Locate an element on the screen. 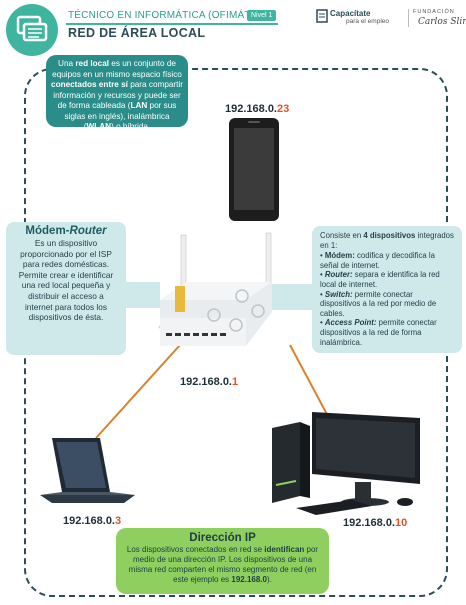 The width and height of the screenshot is (466, 605). page-title: RED DE ÁREA LOCAL is located at coordinates (137, 33).